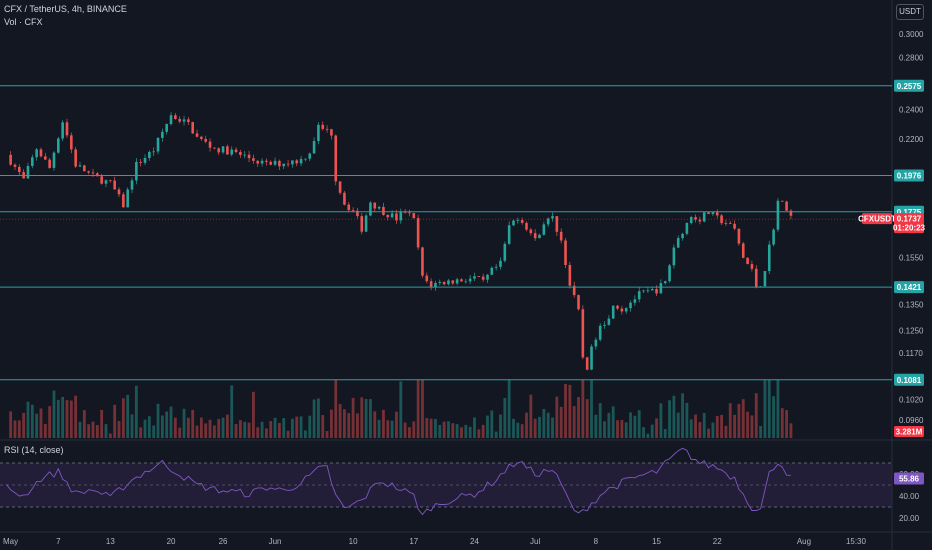 The image size is (932, 550). I want to click on level-badge-label: 0.1976, so click(909, 175).